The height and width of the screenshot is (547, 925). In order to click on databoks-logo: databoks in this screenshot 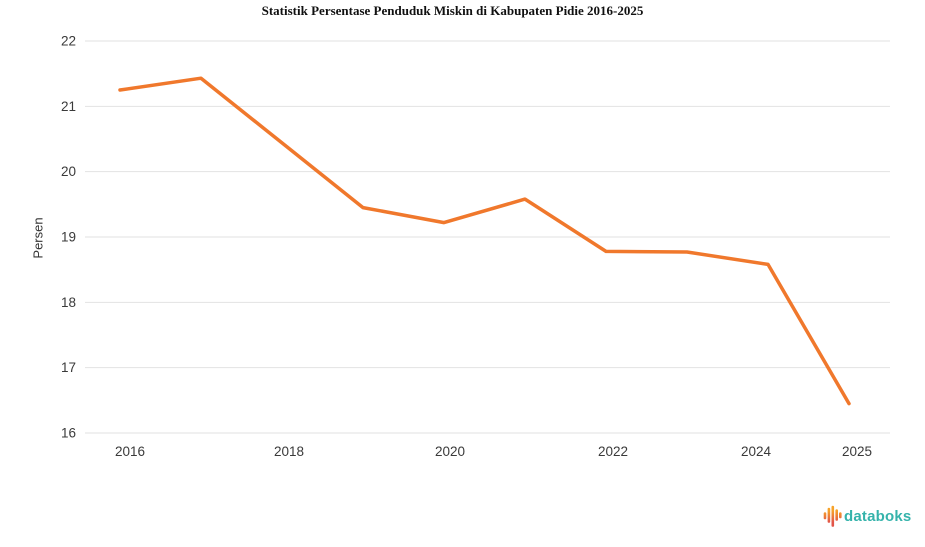, I will do `click(867, 516)`.